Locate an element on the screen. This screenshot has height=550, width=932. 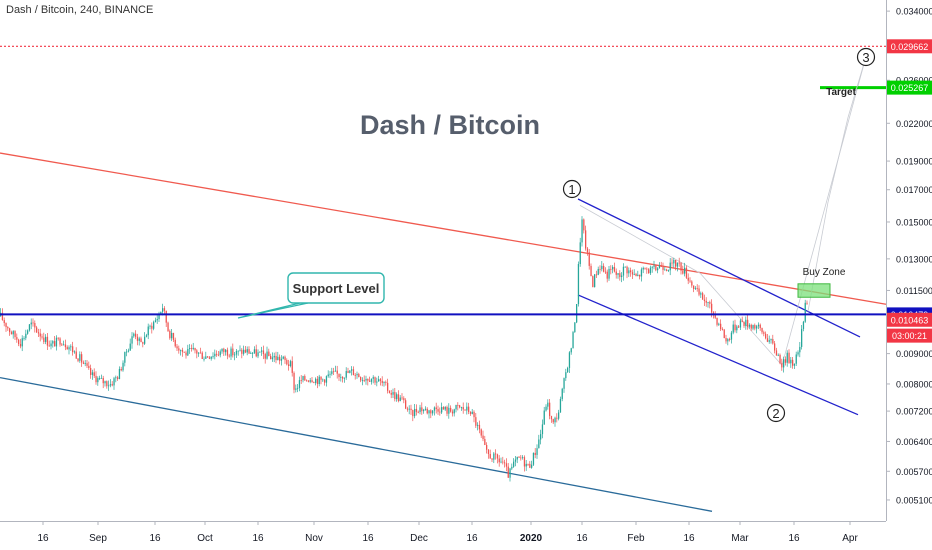
buy-zone-box is located at coordinates (814, 290).